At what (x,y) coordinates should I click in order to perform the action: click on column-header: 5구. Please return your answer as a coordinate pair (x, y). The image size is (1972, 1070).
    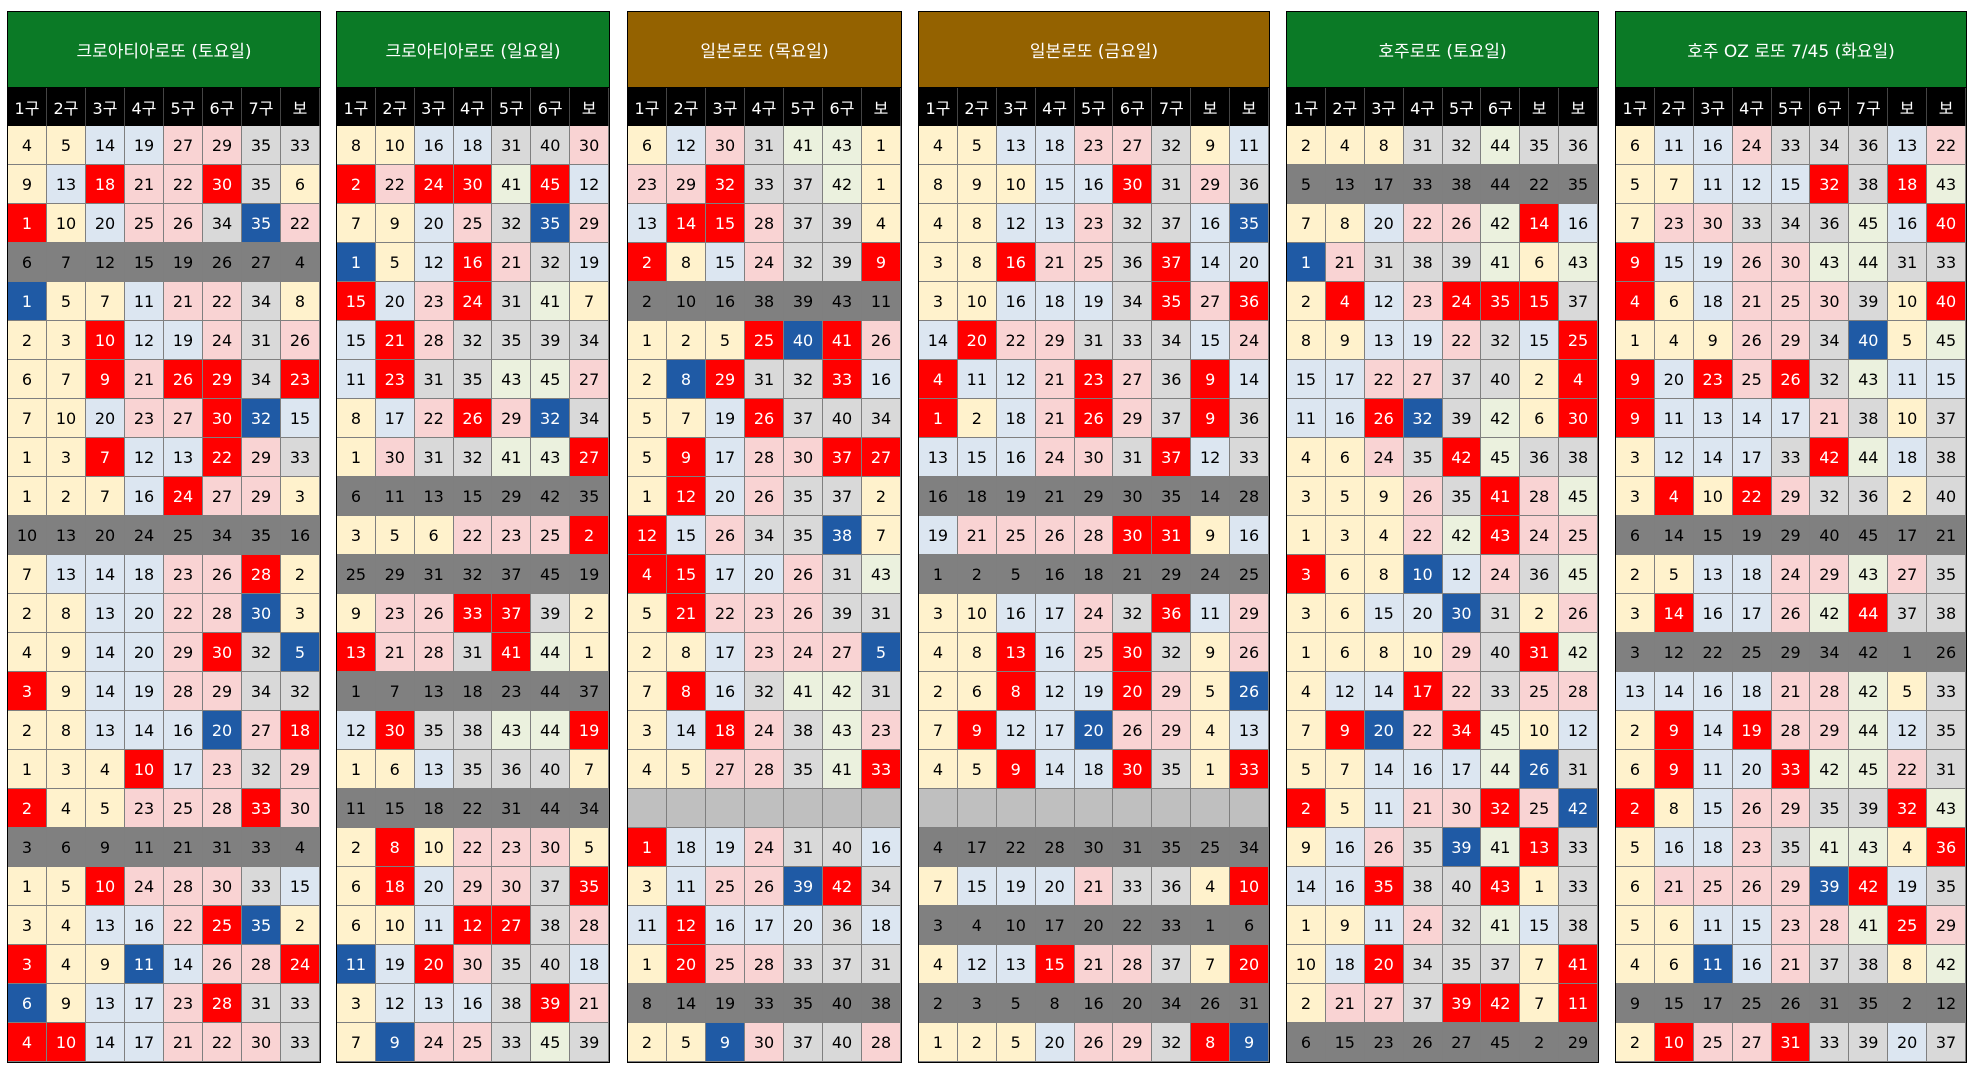
    Looking at the image, I should click on (803, 107).